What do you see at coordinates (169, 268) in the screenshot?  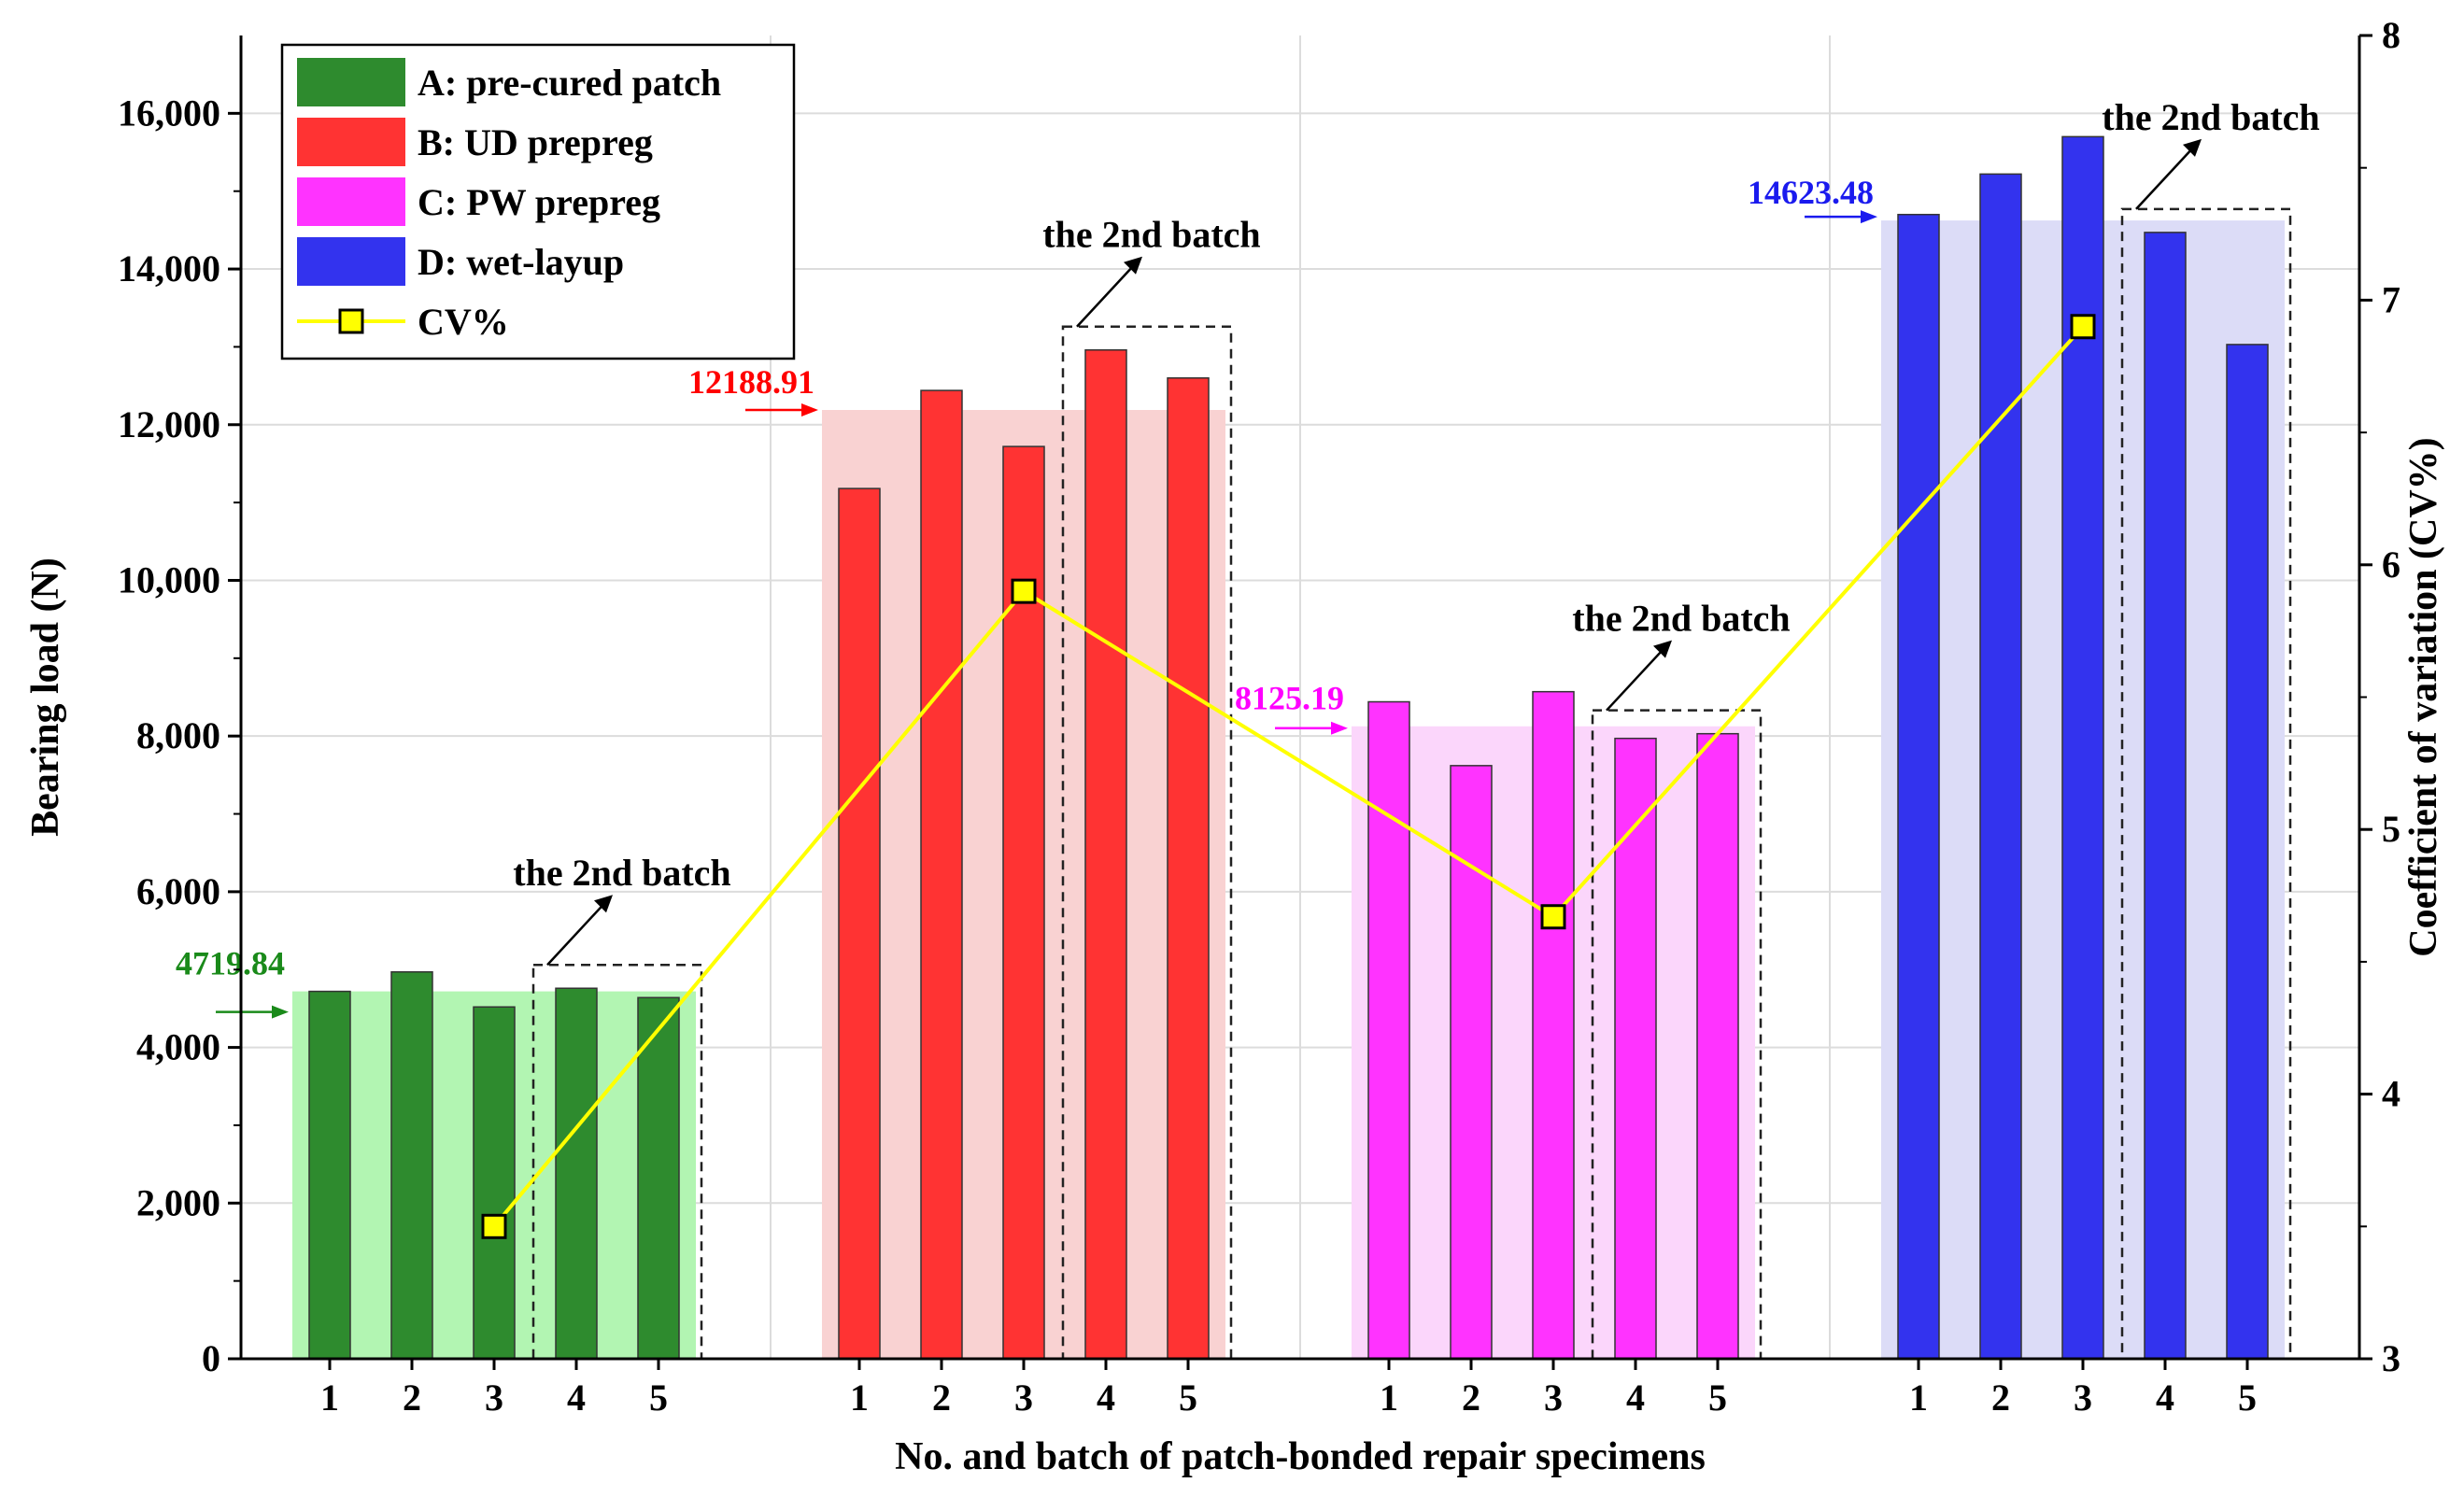 I see `y-tick-label: 14,000` at bounding box center [169, 268].